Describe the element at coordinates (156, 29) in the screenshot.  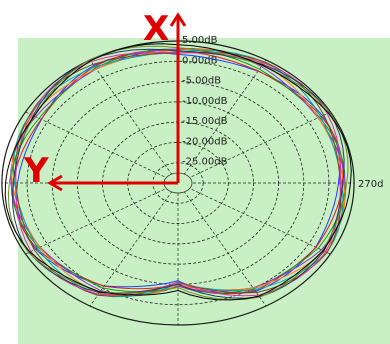
I see `x-axis-label: X` at that location.